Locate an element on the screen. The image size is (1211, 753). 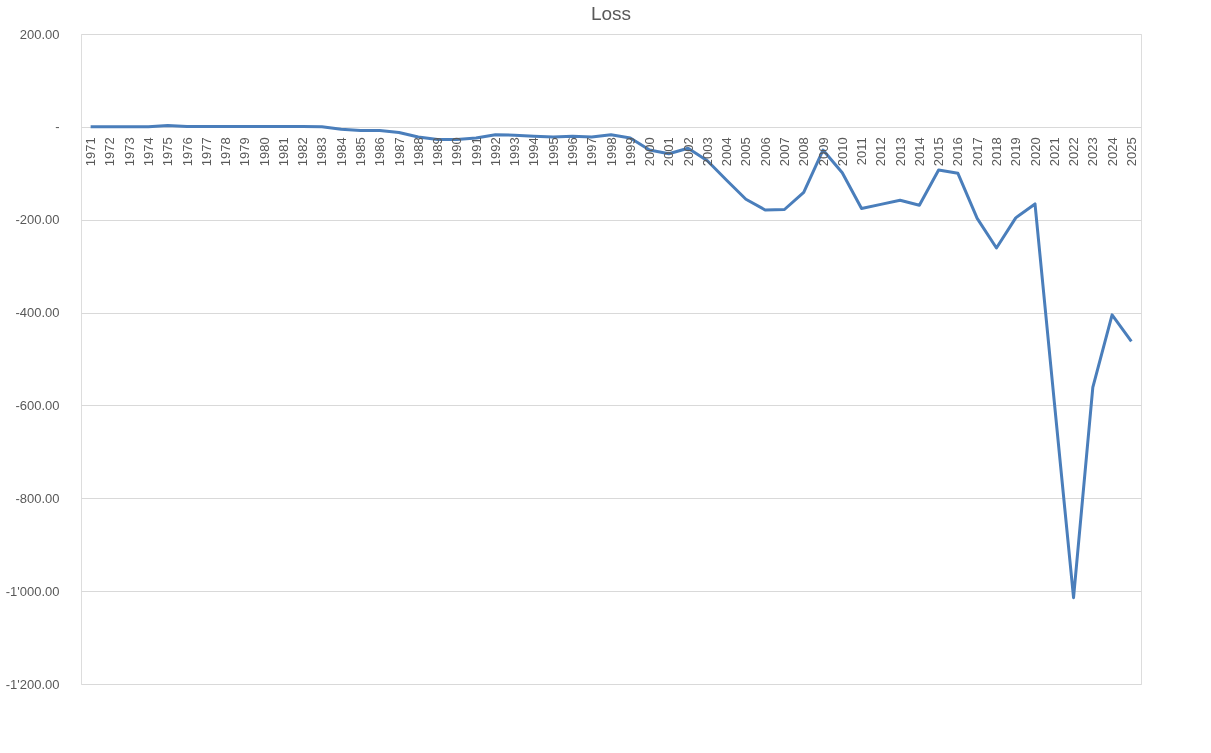
x-tick-label: 1973 is located at coordinates (129, 152).